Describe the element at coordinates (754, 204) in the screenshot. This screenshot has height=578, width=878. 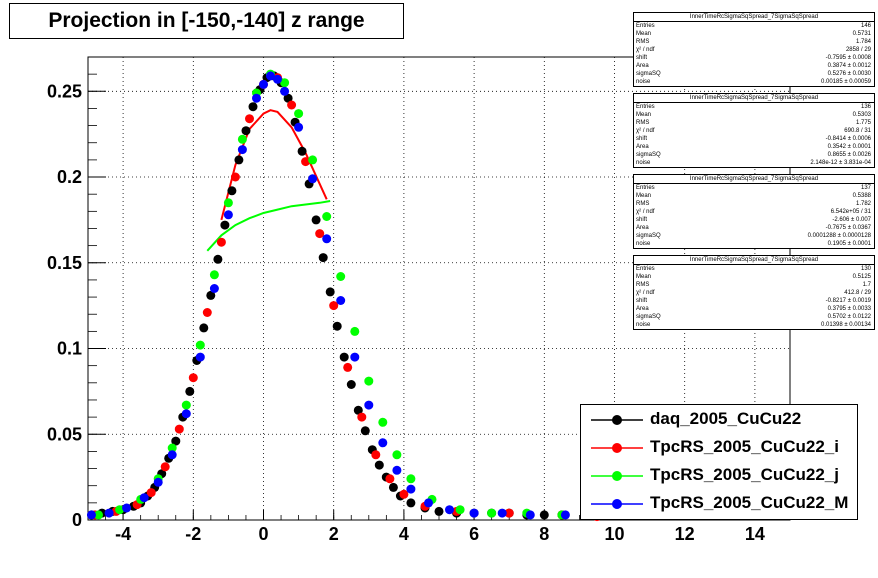
I see `stats-row: RMS 1.782` at that location.